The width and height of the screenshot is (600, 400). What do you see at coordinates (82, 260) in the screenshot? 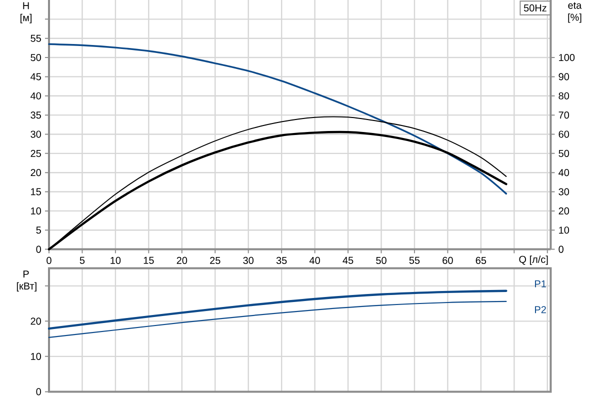
I see `x-tick-label: 5` at bounding box center [82, 260].